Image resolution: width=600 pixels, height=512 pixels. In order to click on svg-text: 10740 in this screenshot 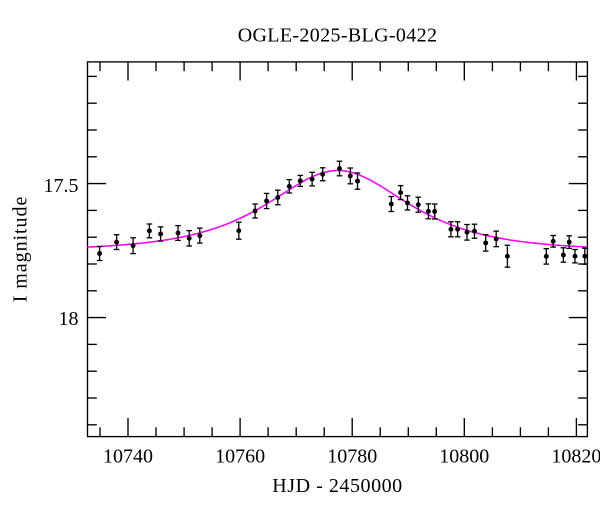, I will do `click(128, 457)`.